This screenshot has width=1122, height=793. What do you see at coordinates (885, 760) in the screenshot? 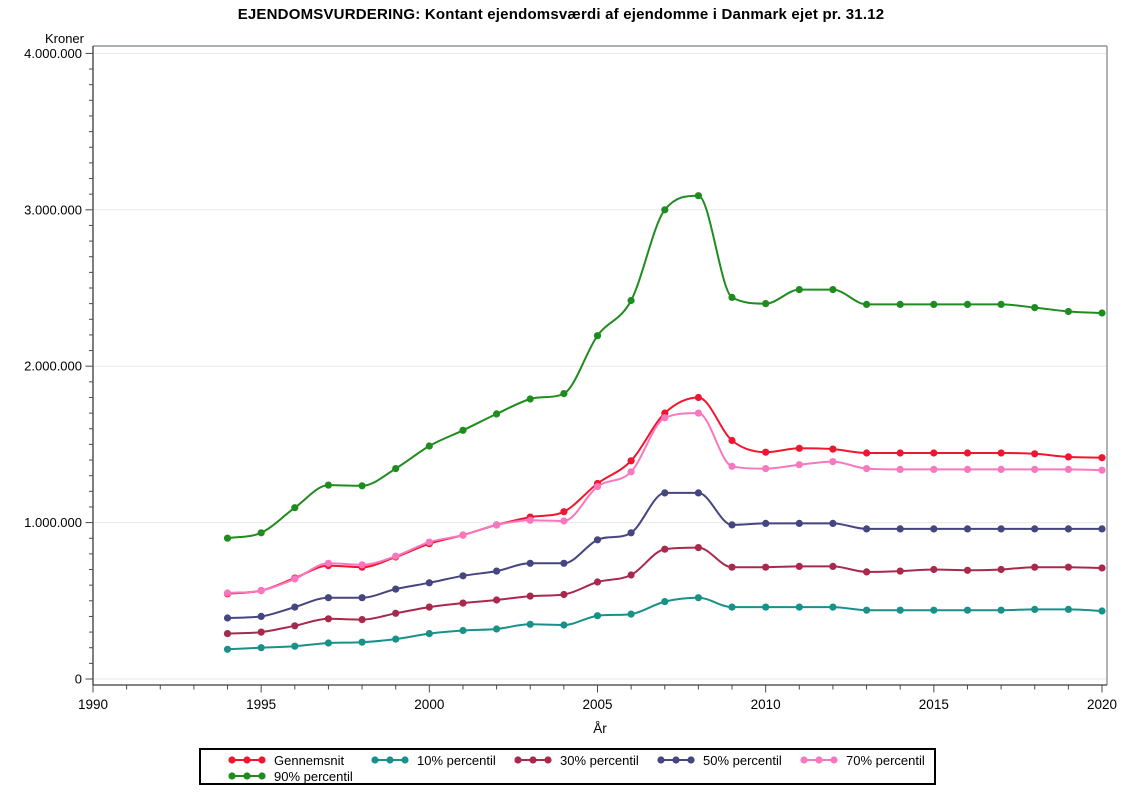
I see `legend-item-label: 70% percentil` at bounding box center [885, 760].